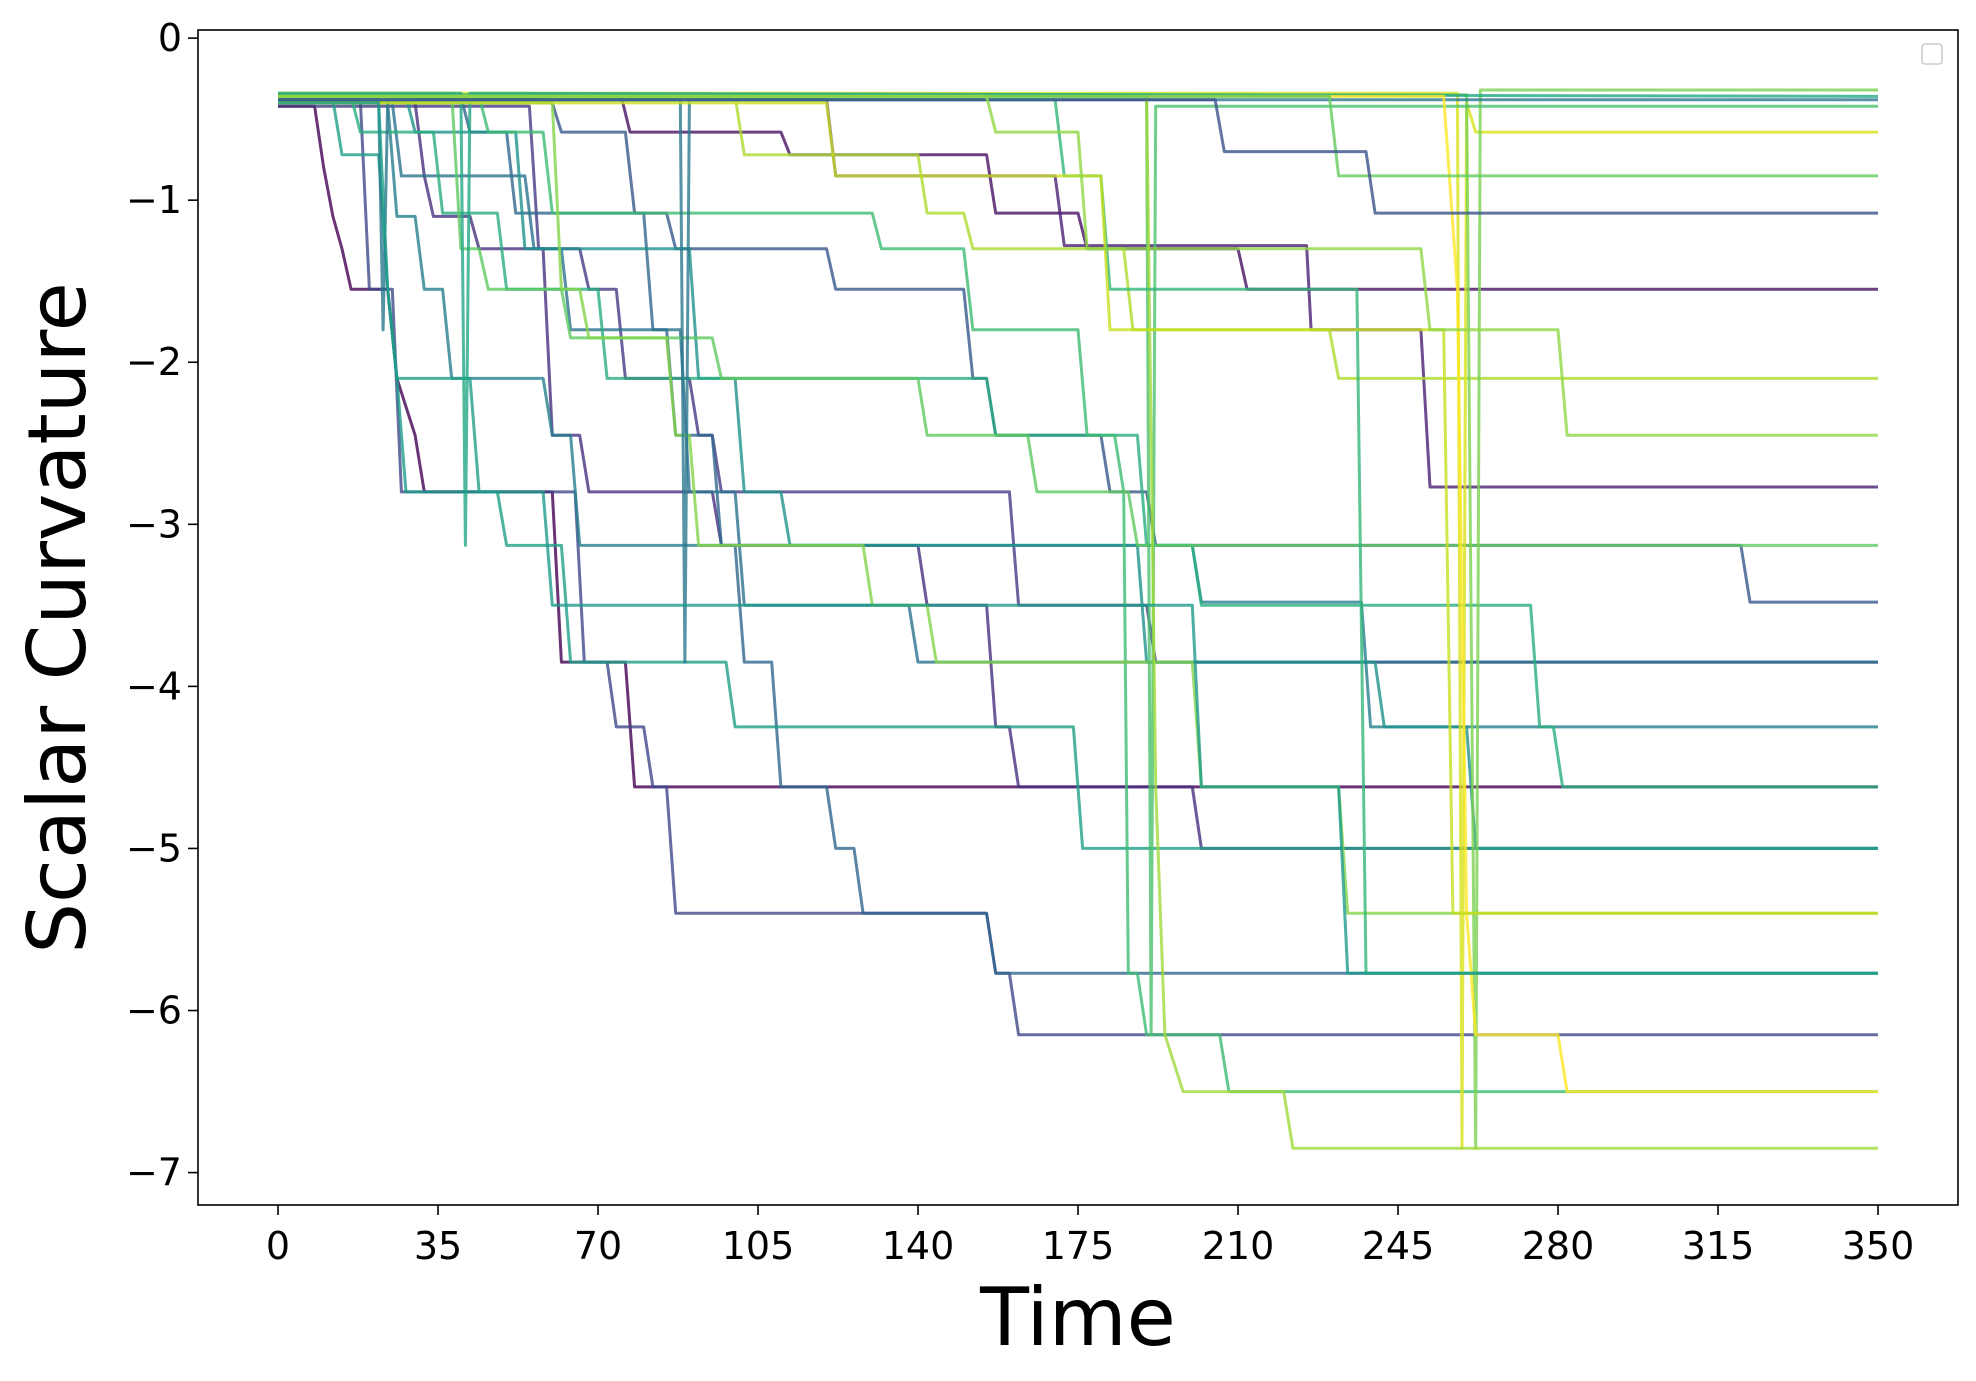  What do you see at coordinates (1878, 1246) in the screenshot?
I see `x-tick-label: 350` at bounding box center [1878, 1246].